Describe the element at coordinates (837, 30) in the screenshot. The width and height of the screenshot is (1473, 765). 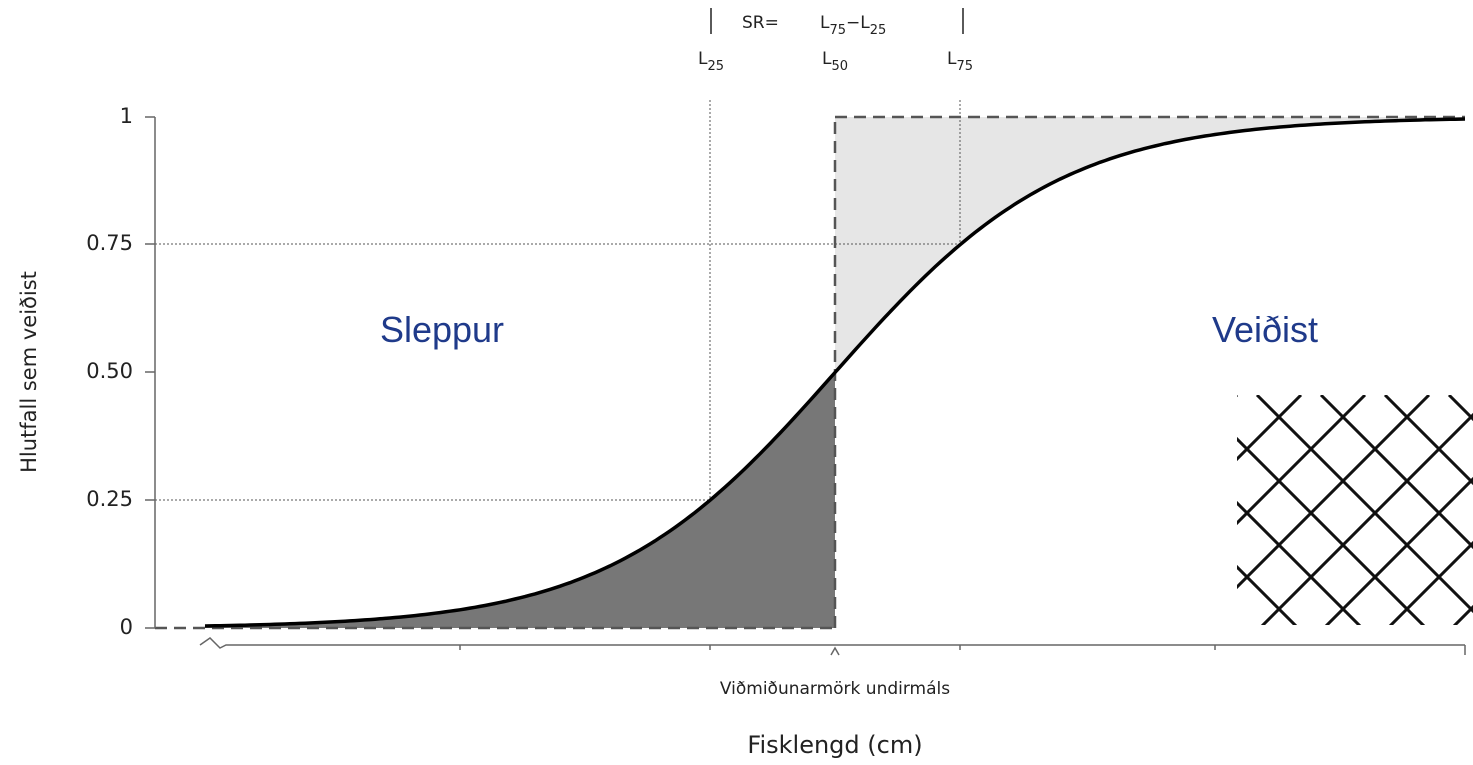
I see `formula-sub: 75` at that location.